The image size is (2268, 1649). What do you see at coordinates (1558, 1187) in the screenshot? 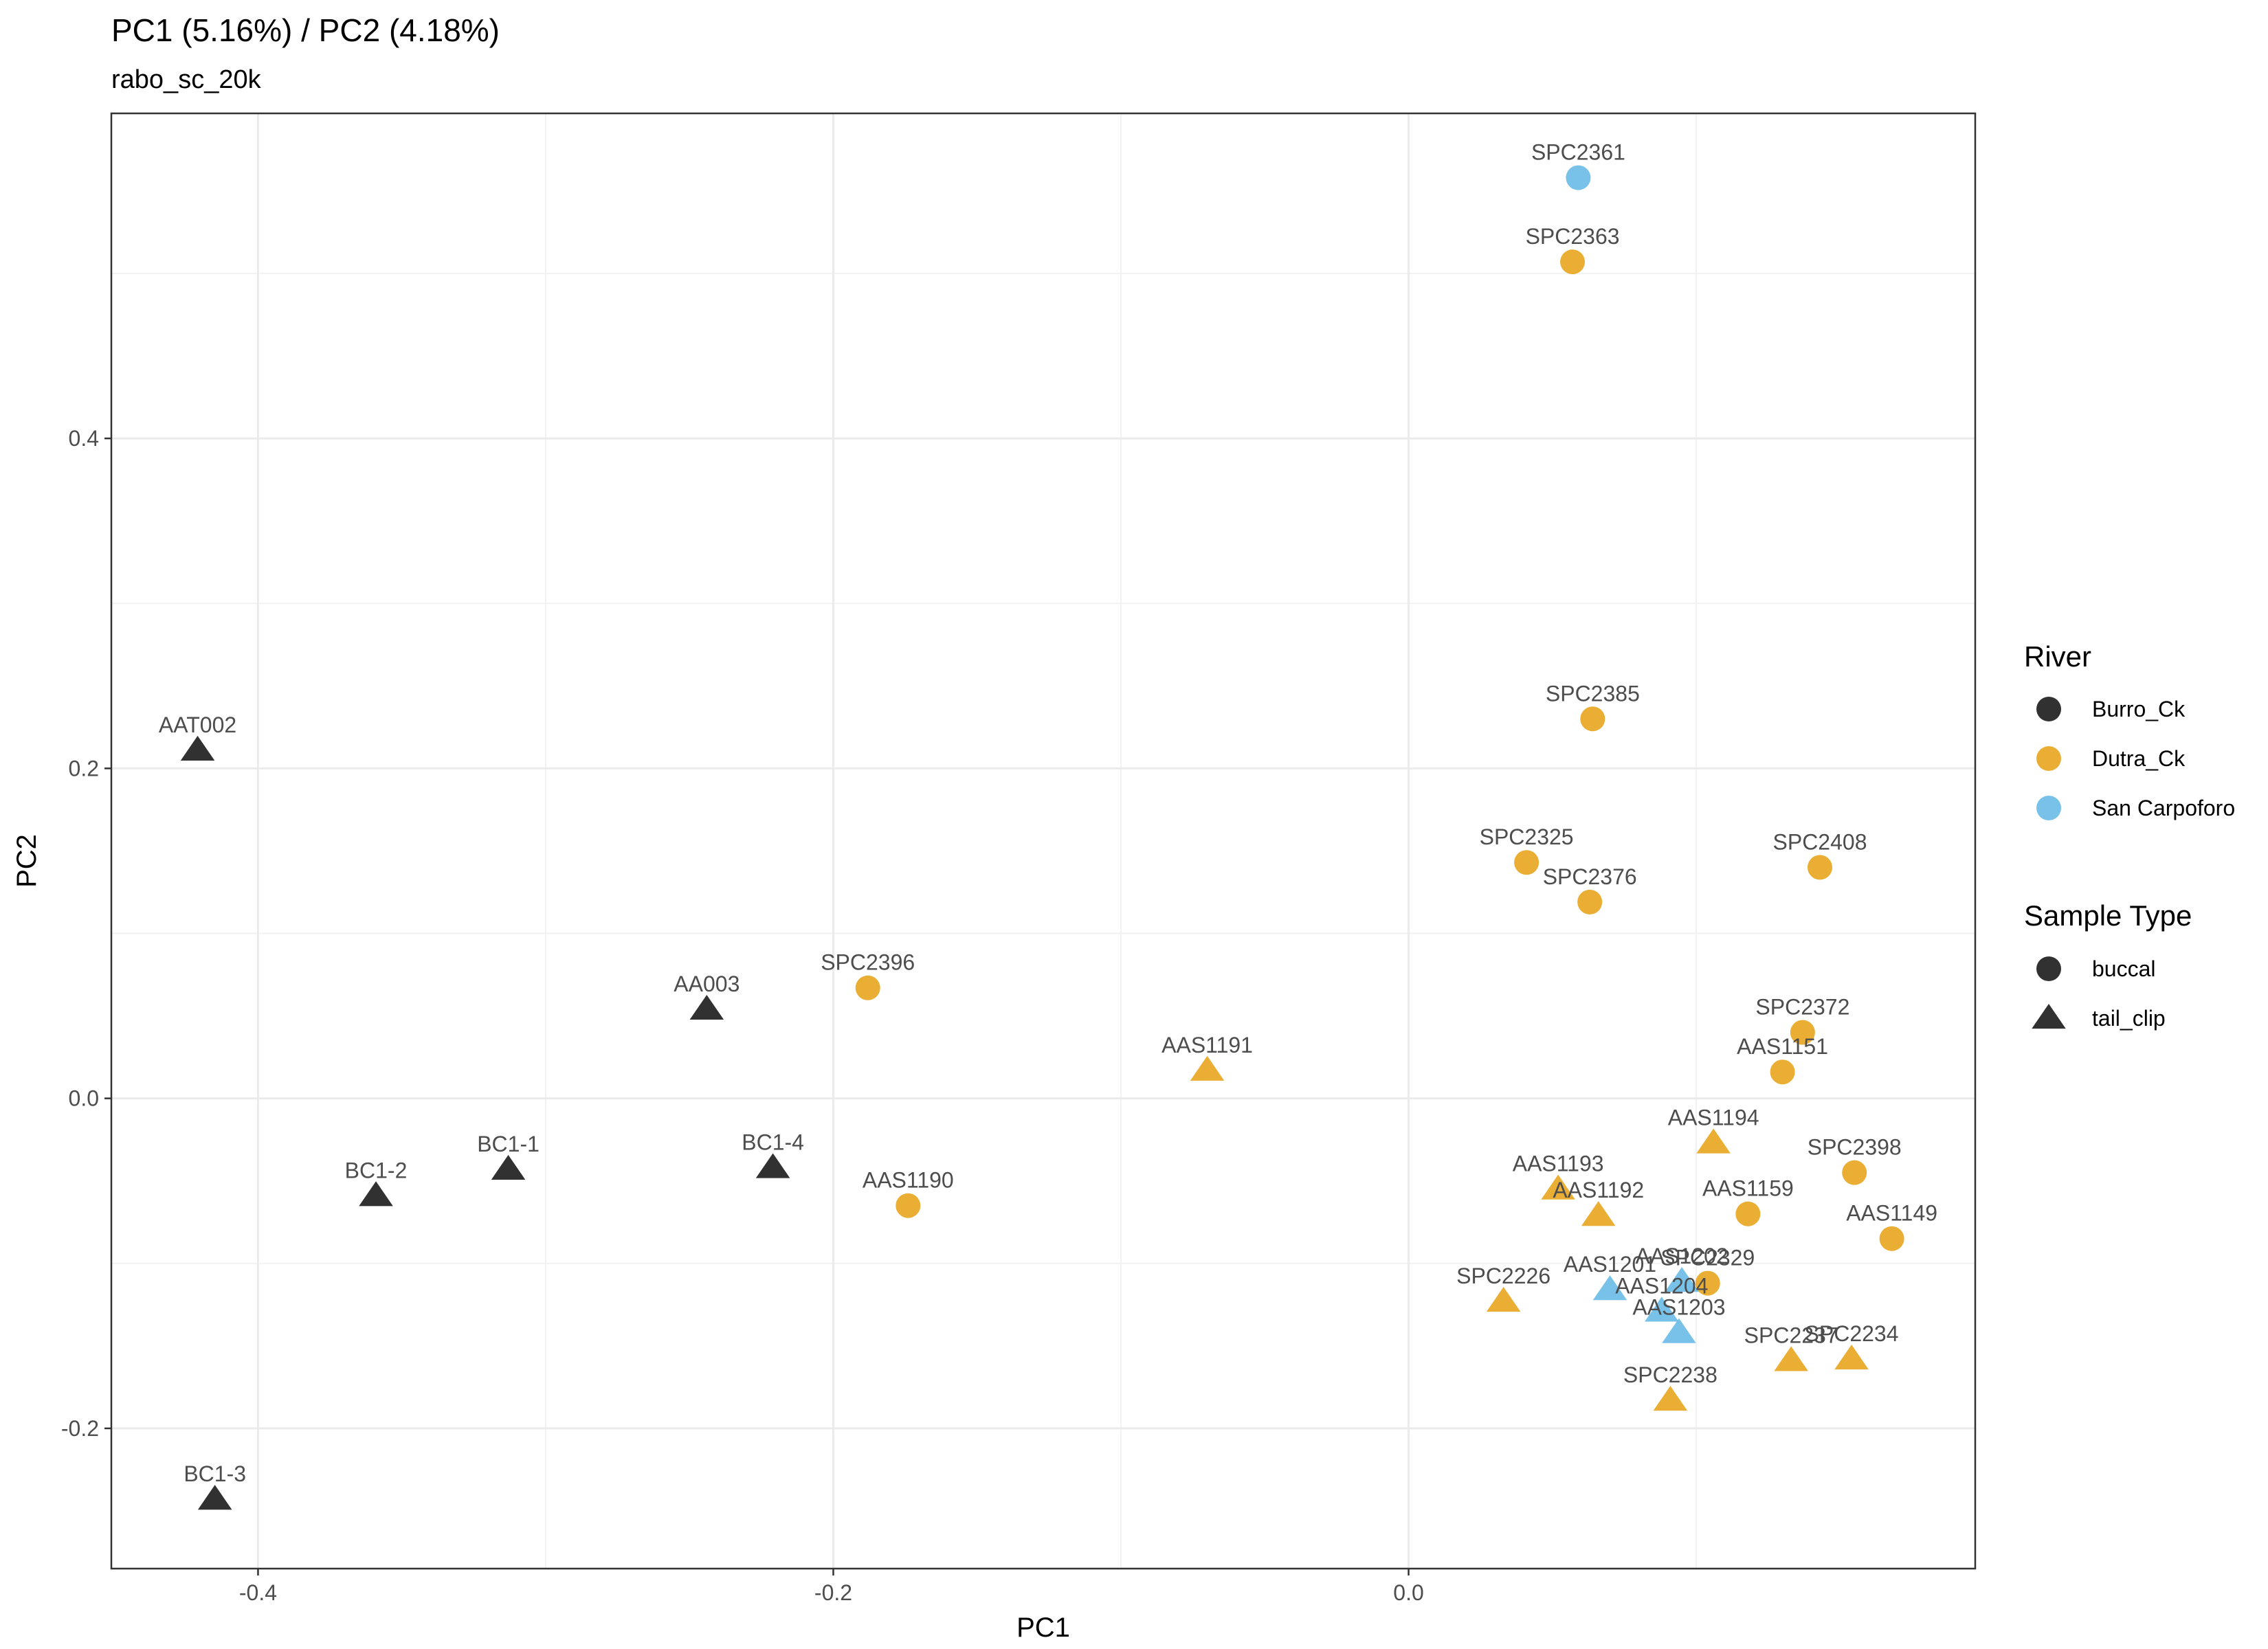
I see `point-aas1193` at bounding box center [1558, 1187].